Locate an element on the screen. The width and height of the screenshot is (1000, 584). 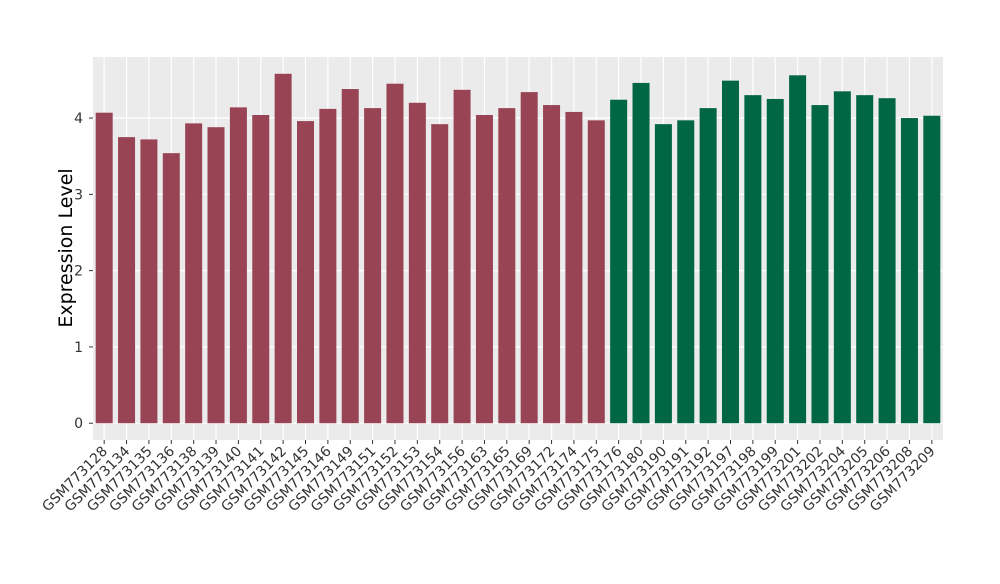
y-tick-label: 3 is located at coordinates (78, 195).